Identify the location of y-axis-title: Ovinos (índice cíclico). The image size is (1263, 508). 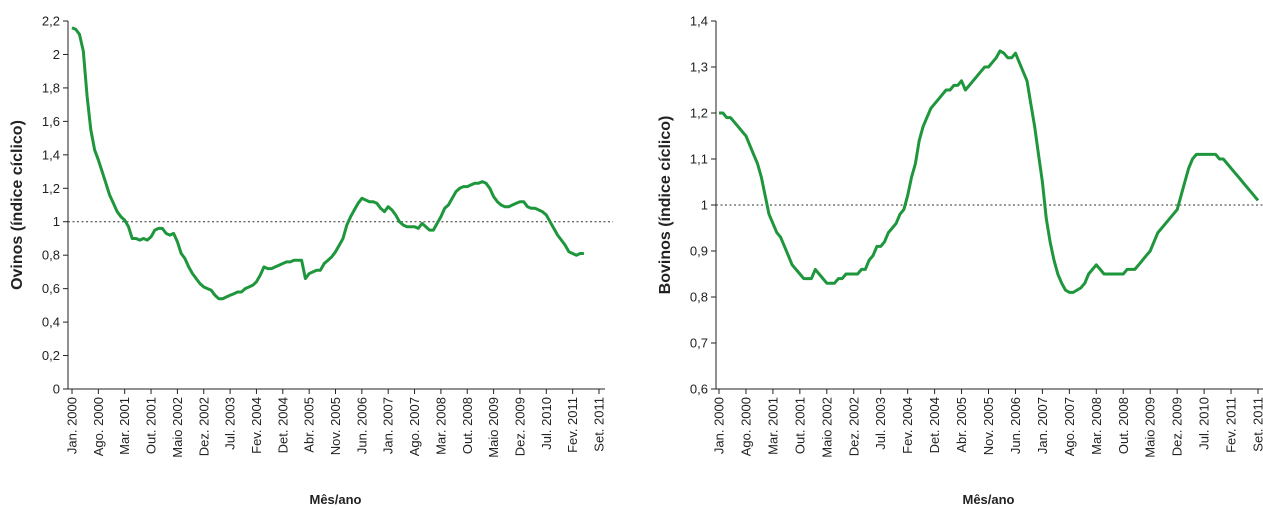
(17, 205).